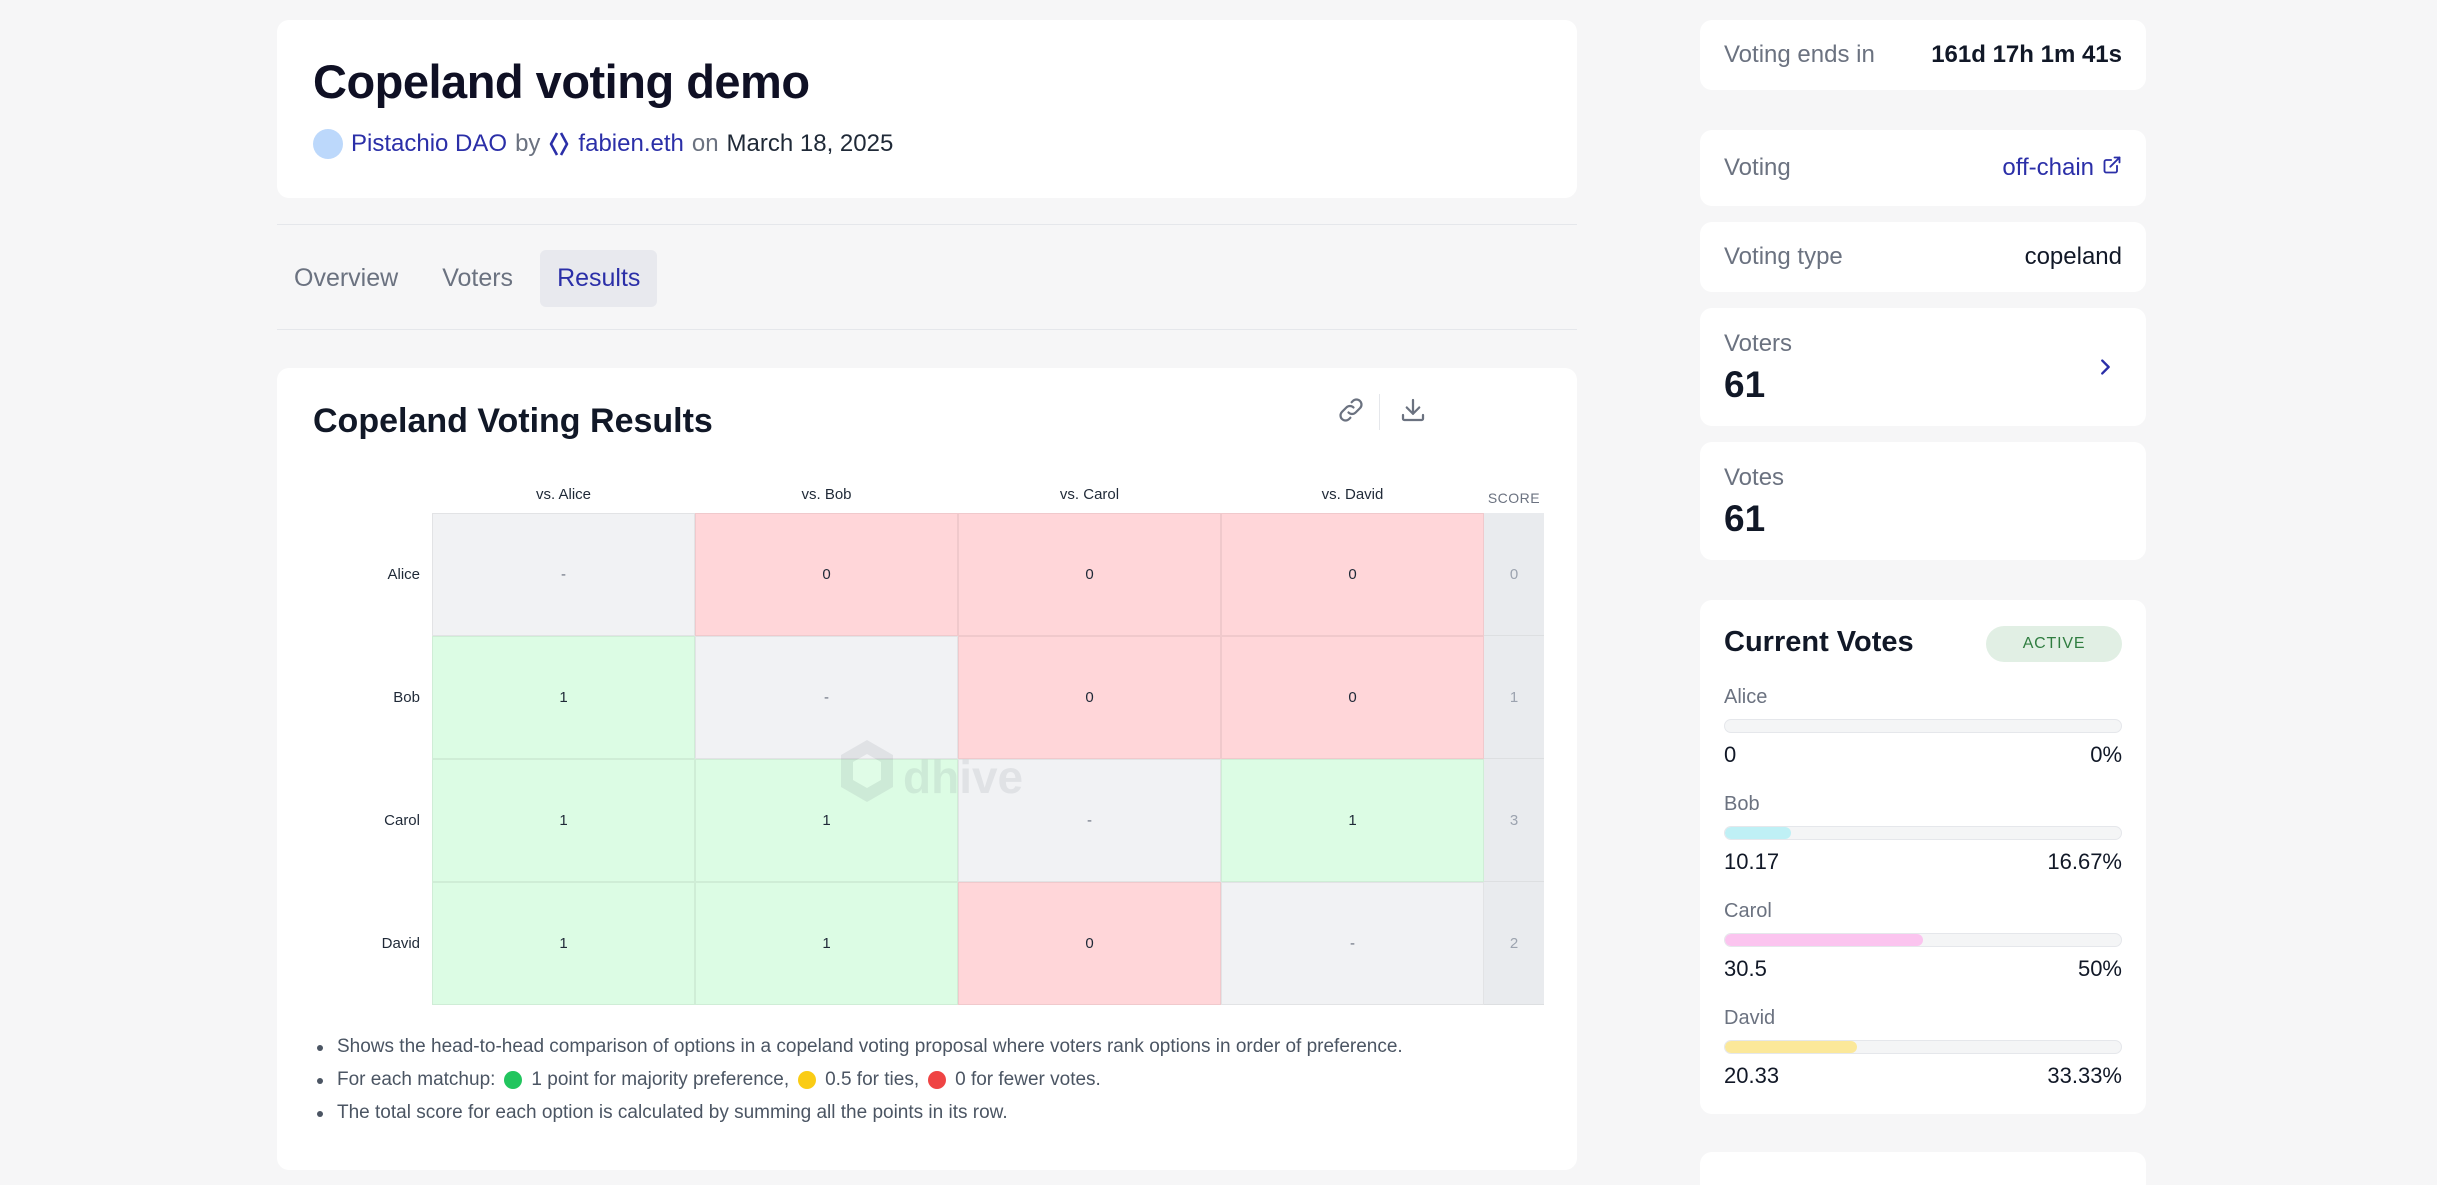 The image size is (2437, 1185). Describe the element at coordinates (402, 820) in the screenshot. I see `matrix-row-header: Carol` at that location.